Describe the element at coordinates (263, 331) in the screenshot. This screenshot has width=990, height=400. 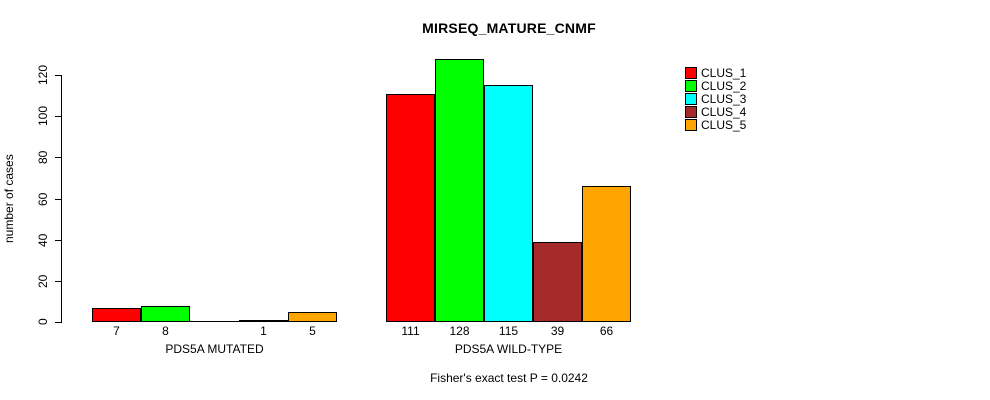
I see `bar-value-label: 1` at that location.